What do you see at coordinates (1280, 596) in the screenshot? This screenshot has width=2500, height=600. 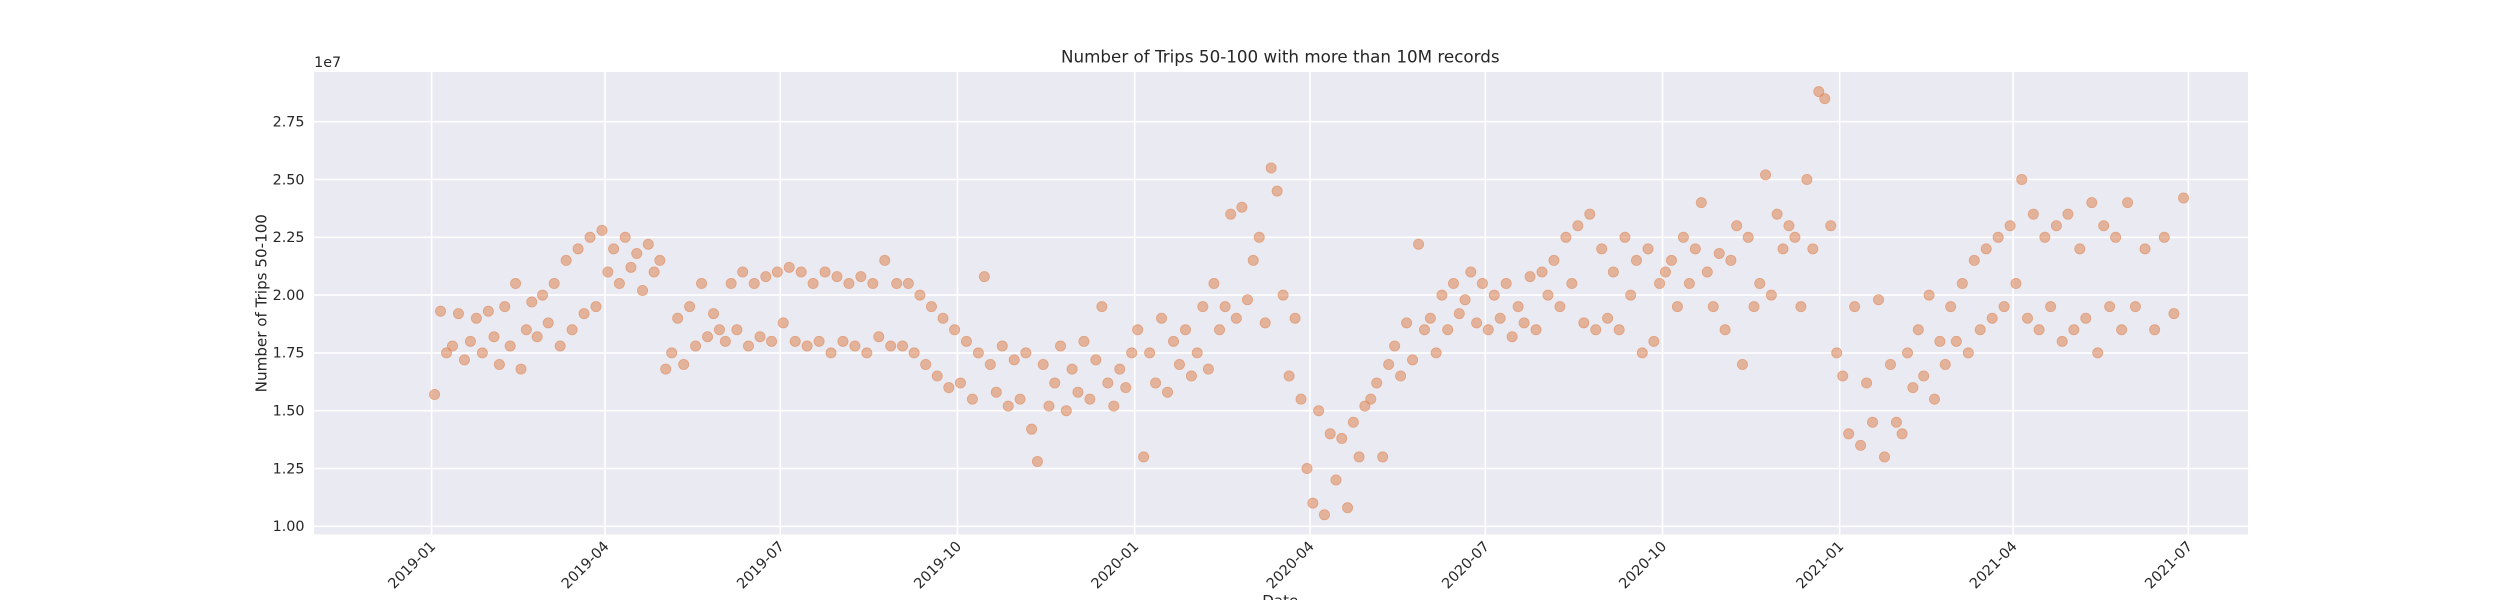 I see `x-axis-label: Date` at bounding box center [1280, 596].